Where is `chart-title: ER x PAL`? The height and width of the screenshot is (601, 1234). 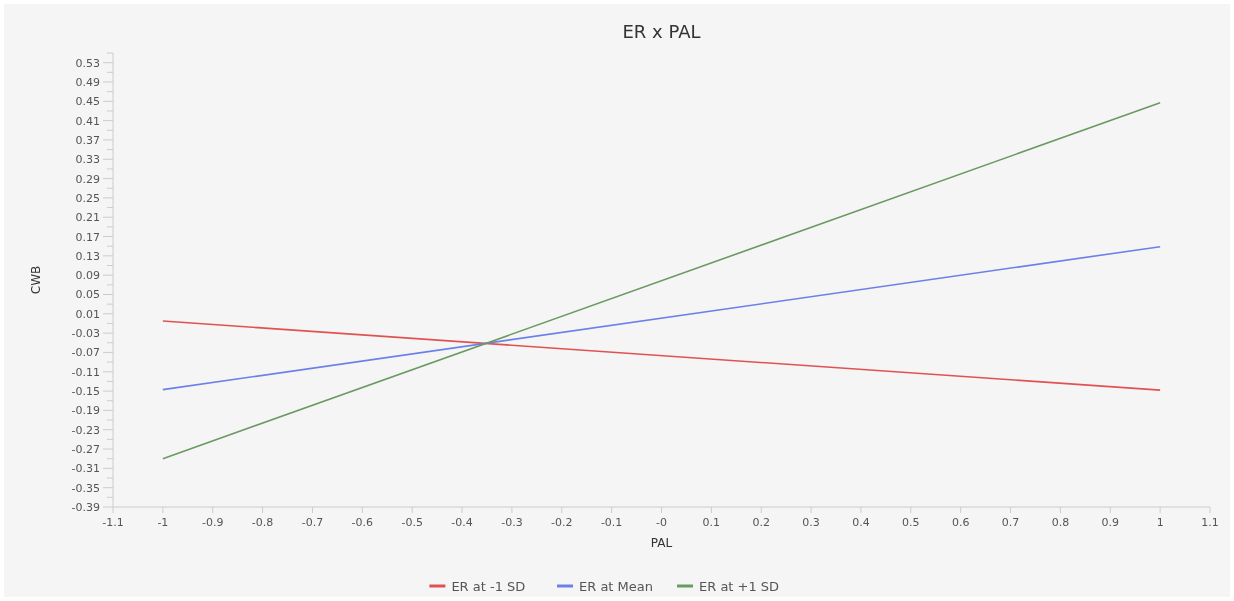
chart-title: ER x PAL is located at coordinates (661, 31).